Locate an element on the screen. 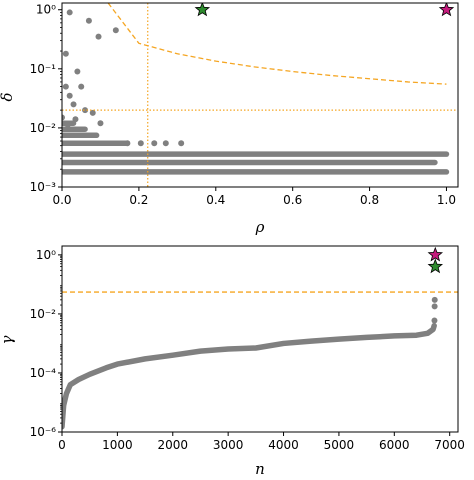  delta-rho-y-tick-label: 10⁻¹ is located at coordinates (43, 69).